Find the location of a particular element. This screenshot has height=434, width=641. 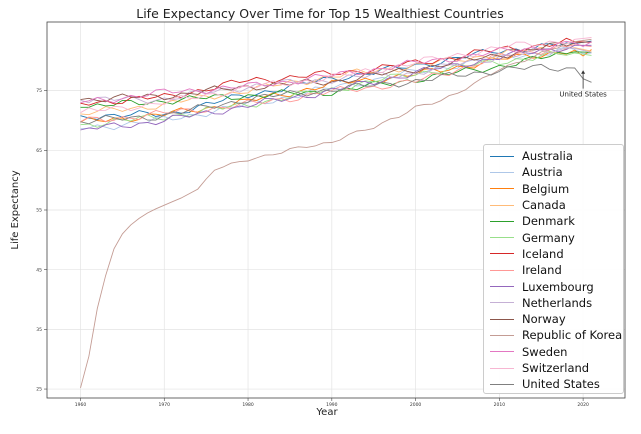

y-tick-label: 25 is located at coordinates (39, 390).